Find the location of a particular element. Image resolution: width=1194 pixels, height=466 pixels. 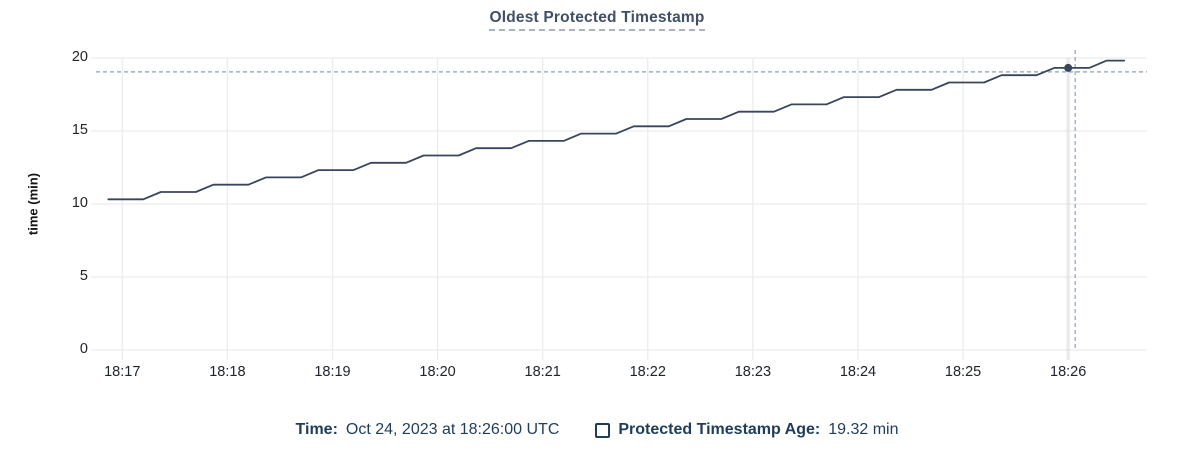

legend-series-label: Protected Timestamp Age: is located at coordinates (719, 429).